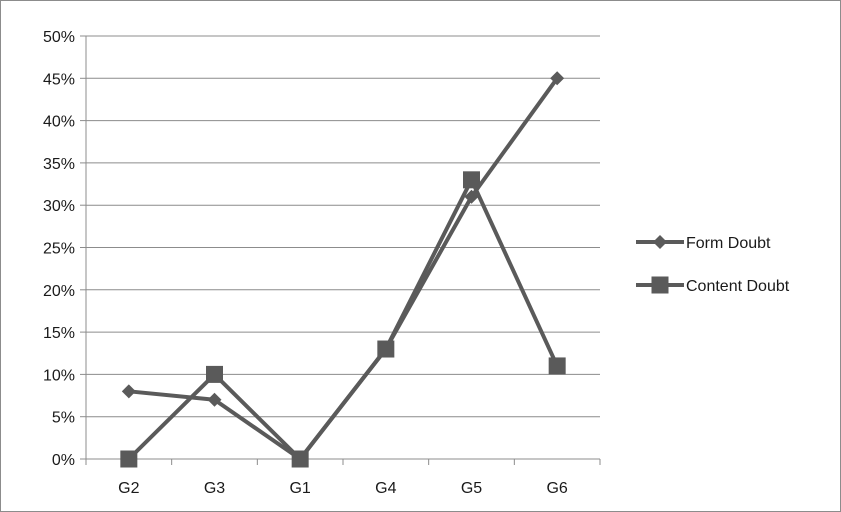 The height and width of the screenshot is (512, 841). What do you see at coordinates (59, 79) in the screenshot?
I see `y-tick-label: 45%` at bounding box center [59, 79].